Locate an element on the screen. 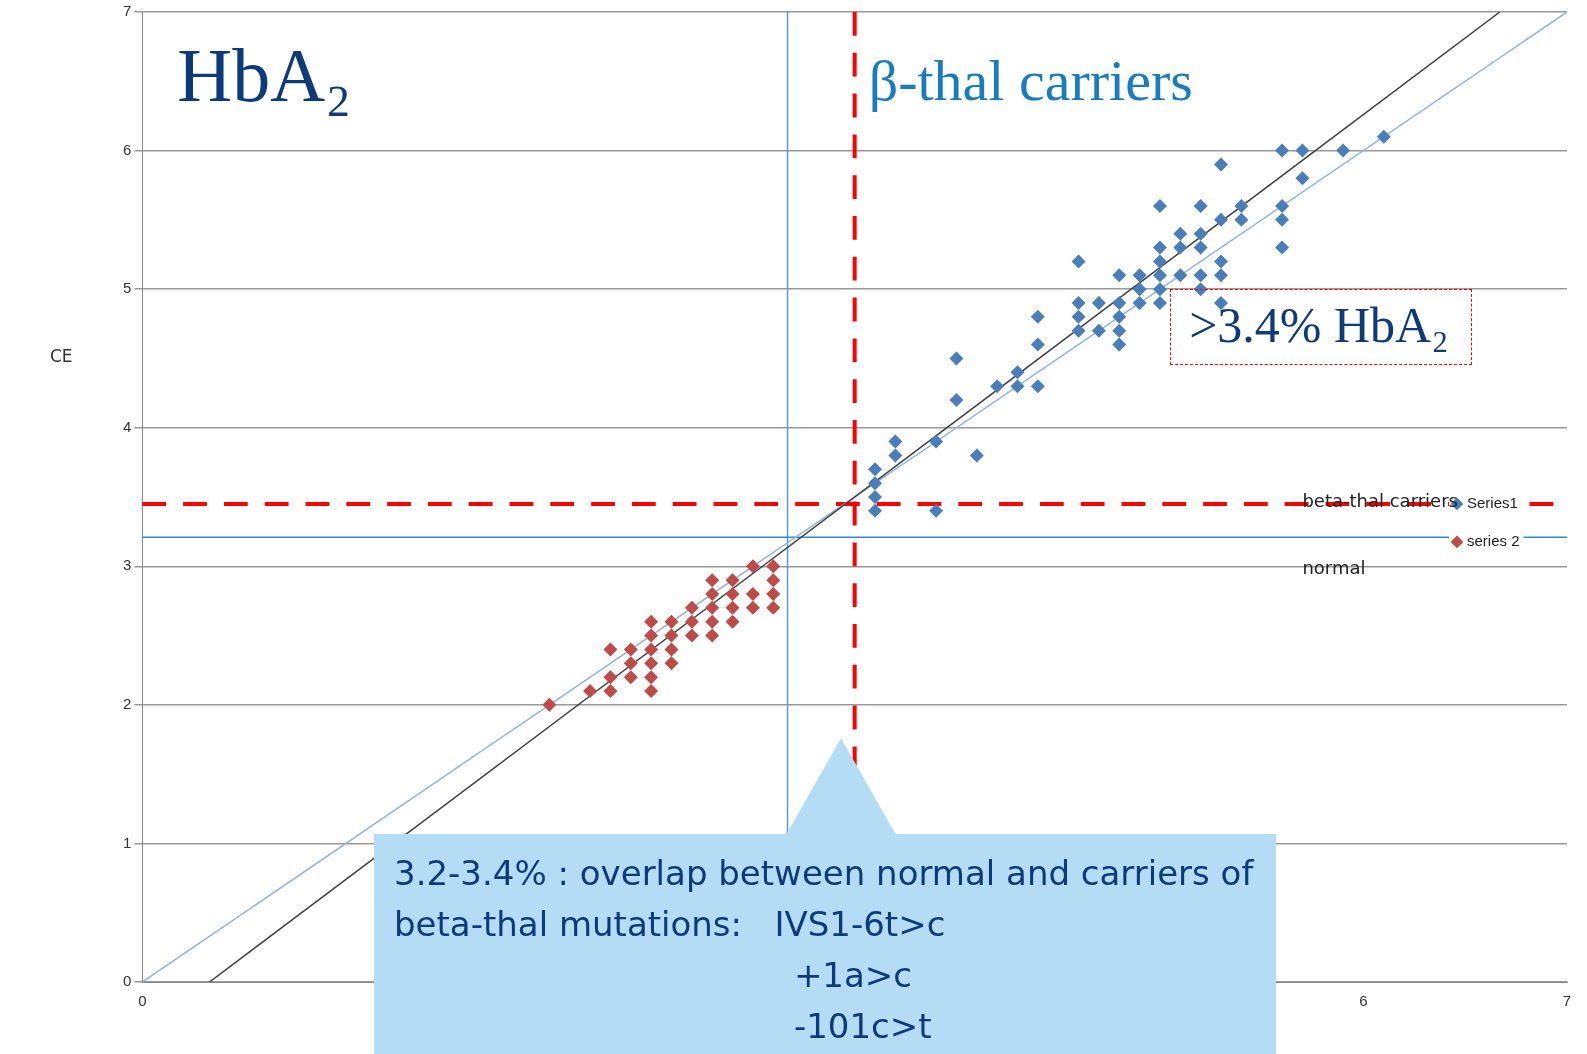  y-tick-label: 5 is located at coordinates (127, 288).